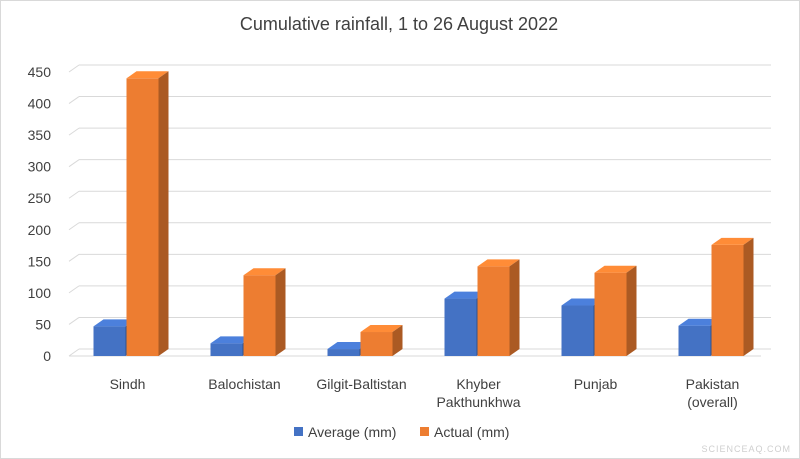  I want to click on x-tick-label: Balochistan, so click(244, 384).